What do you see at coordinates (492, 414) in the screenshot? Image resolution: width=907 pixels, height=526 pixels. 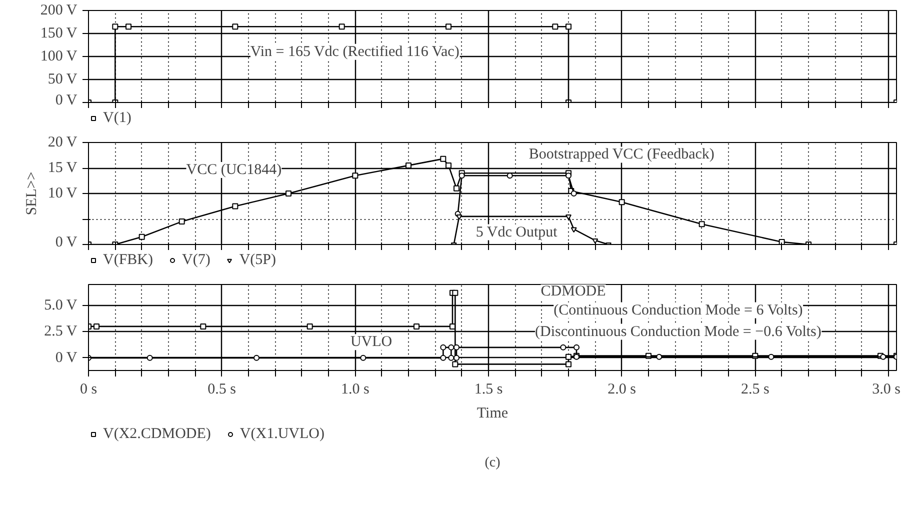 I see `x-axis-title: Time` at bounding box center [492, 414].